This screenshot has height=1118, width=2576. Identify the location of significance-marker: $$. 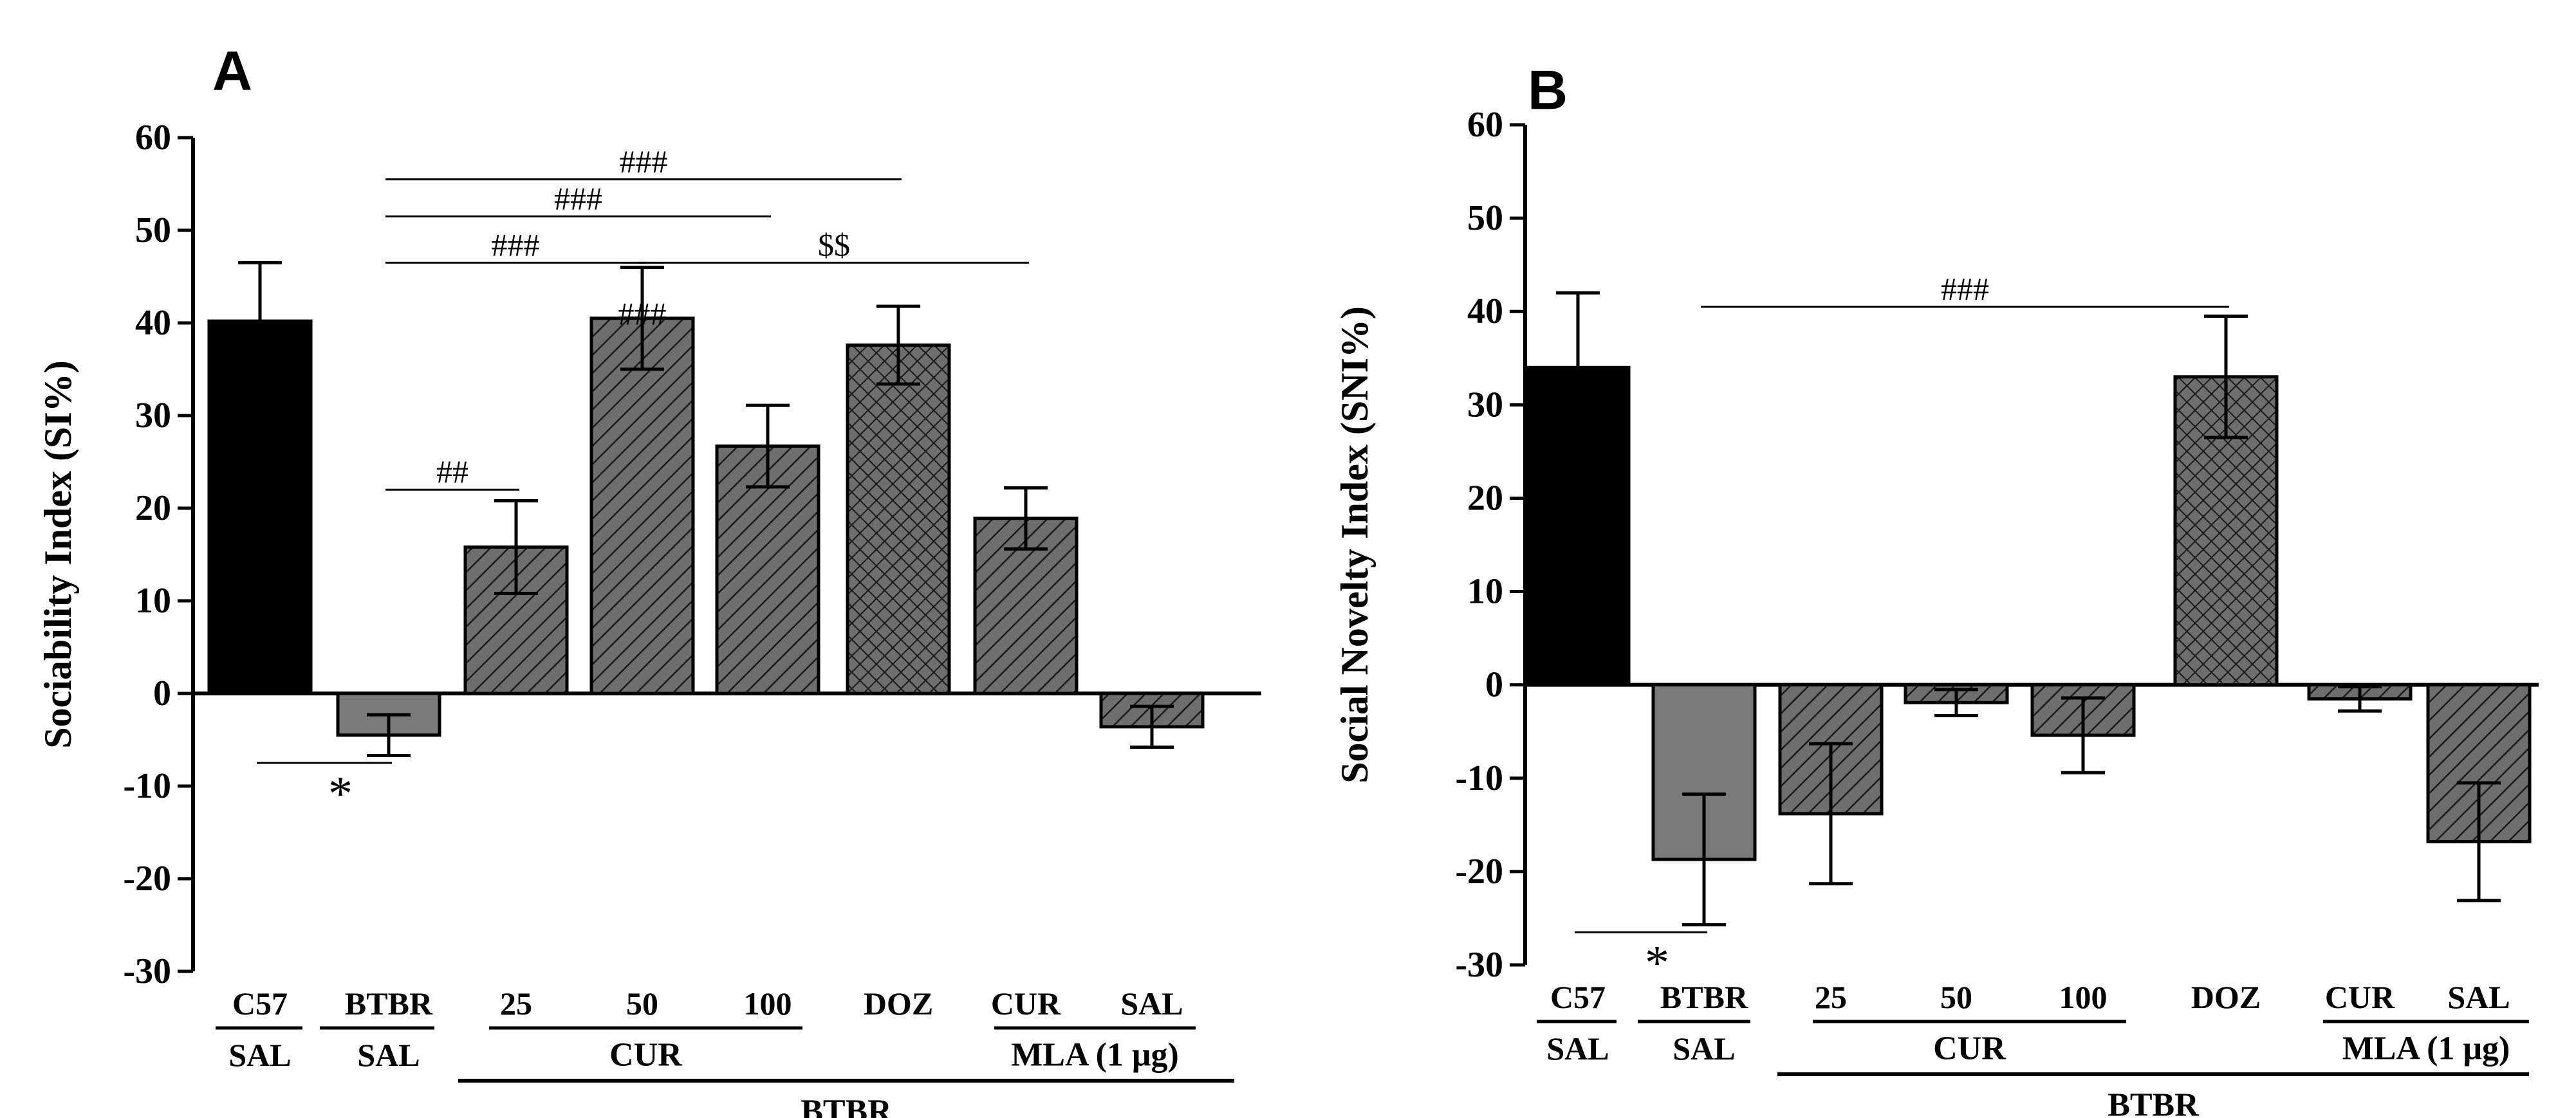
(834, 244).